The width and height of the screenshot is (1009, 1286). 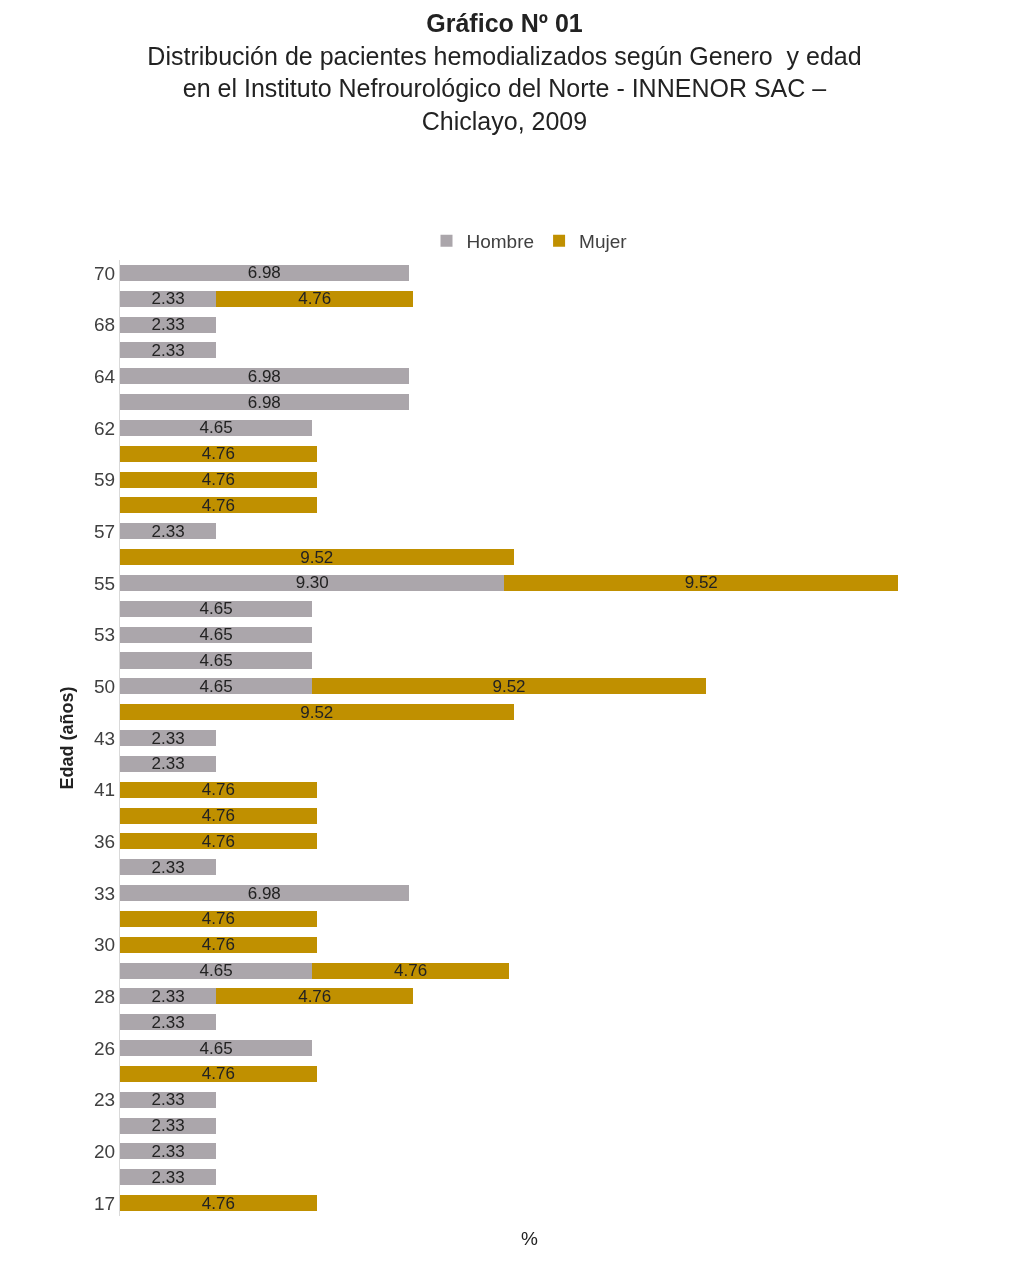 What do you see at coordinates (105, 531) in the screenshot?
I see `y-tick-label: 57` at bounding box center [105, 531].